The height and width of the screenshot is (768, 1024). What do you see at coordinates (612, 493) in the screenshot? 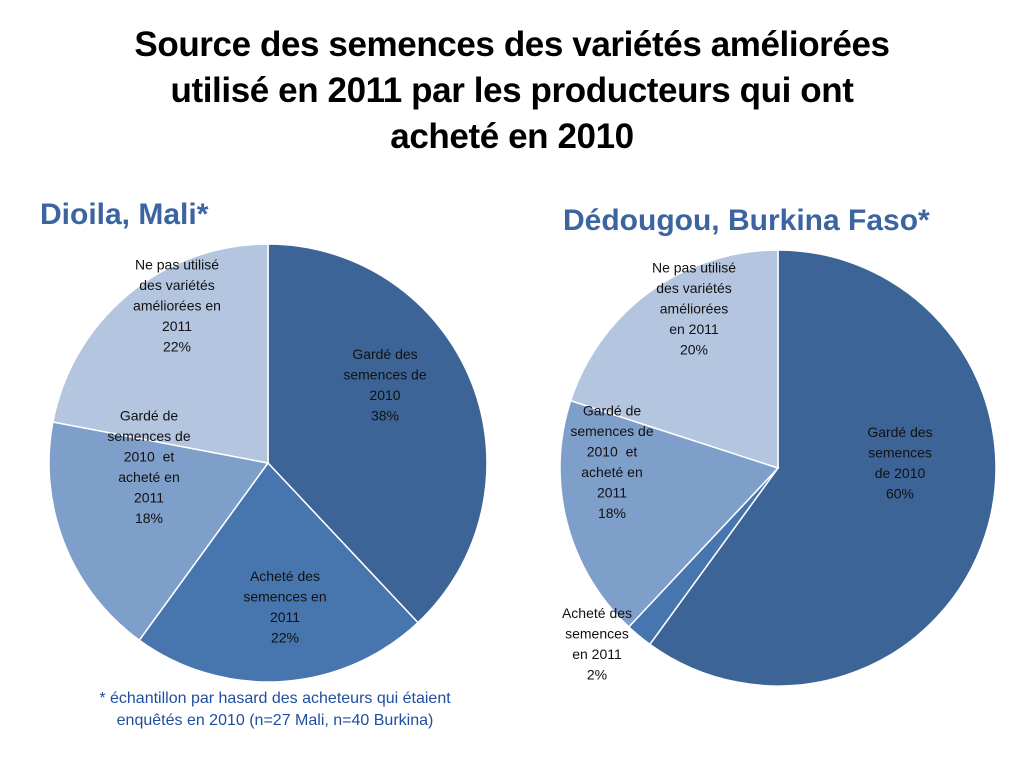
I see `pie-slice-label-burkina-2: 2011` at bounding box center [612, 493].